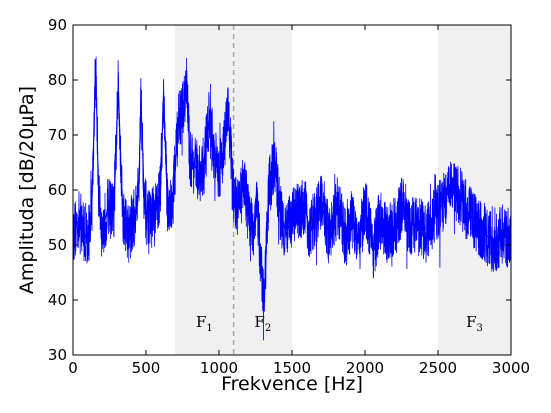  What do you see at coordinates (511, 368) in the screenshot?
I see `x-tick-label: 3000` at bounding box center [511, 368].